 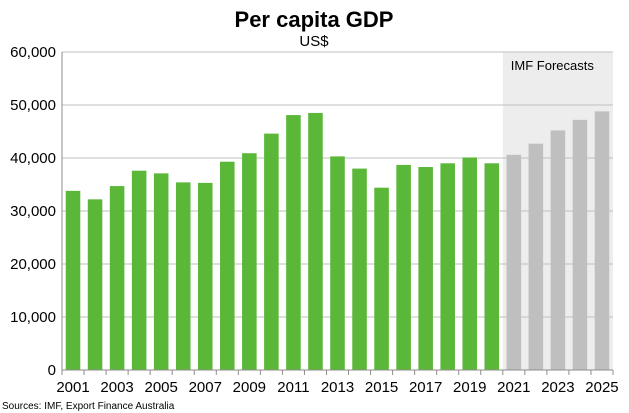 What do you see at coordinates (293, 387) in the screenshot?
I see `x-tick-label: 2011` at bounding box center [293, 387].